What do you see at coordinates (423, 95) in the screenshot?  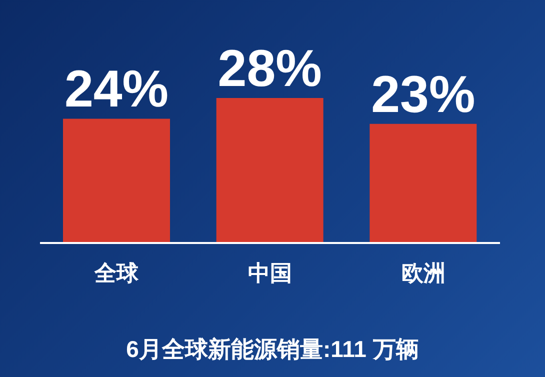 I see `data-label: 23%` at bounding box center [423, 95].